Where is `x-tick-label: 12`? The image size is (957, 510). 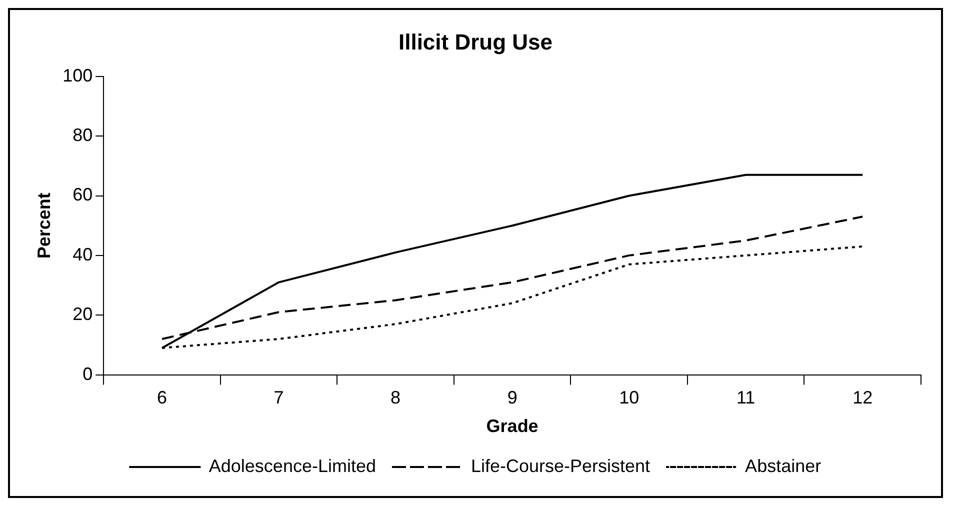
x-tick-label: 12 is located at coordinates (862, 398).